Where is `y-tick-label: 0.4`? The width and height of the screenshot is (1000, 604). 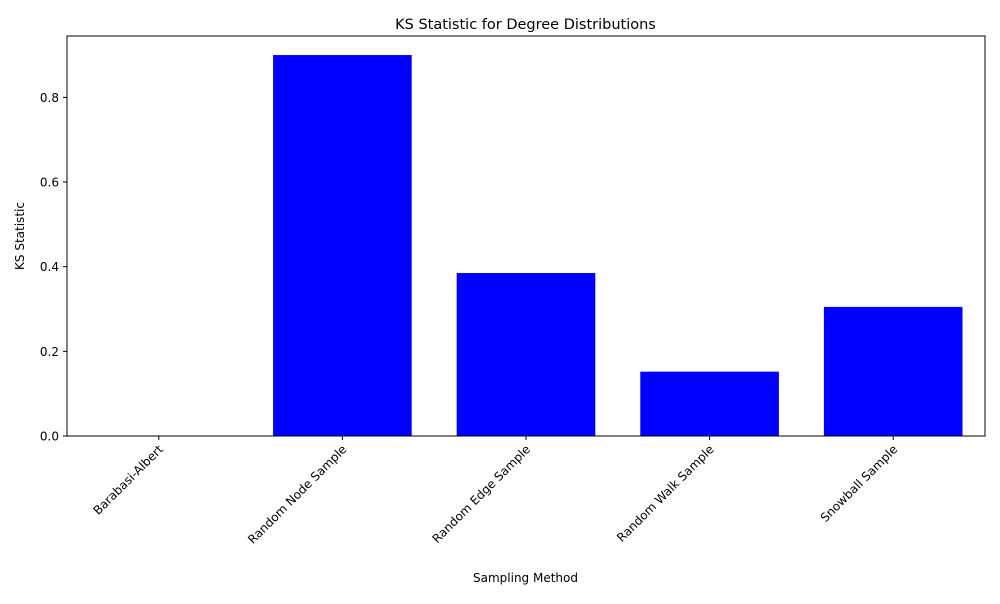 y-tick-label: 0.4 is located at coordinates (49, 267).